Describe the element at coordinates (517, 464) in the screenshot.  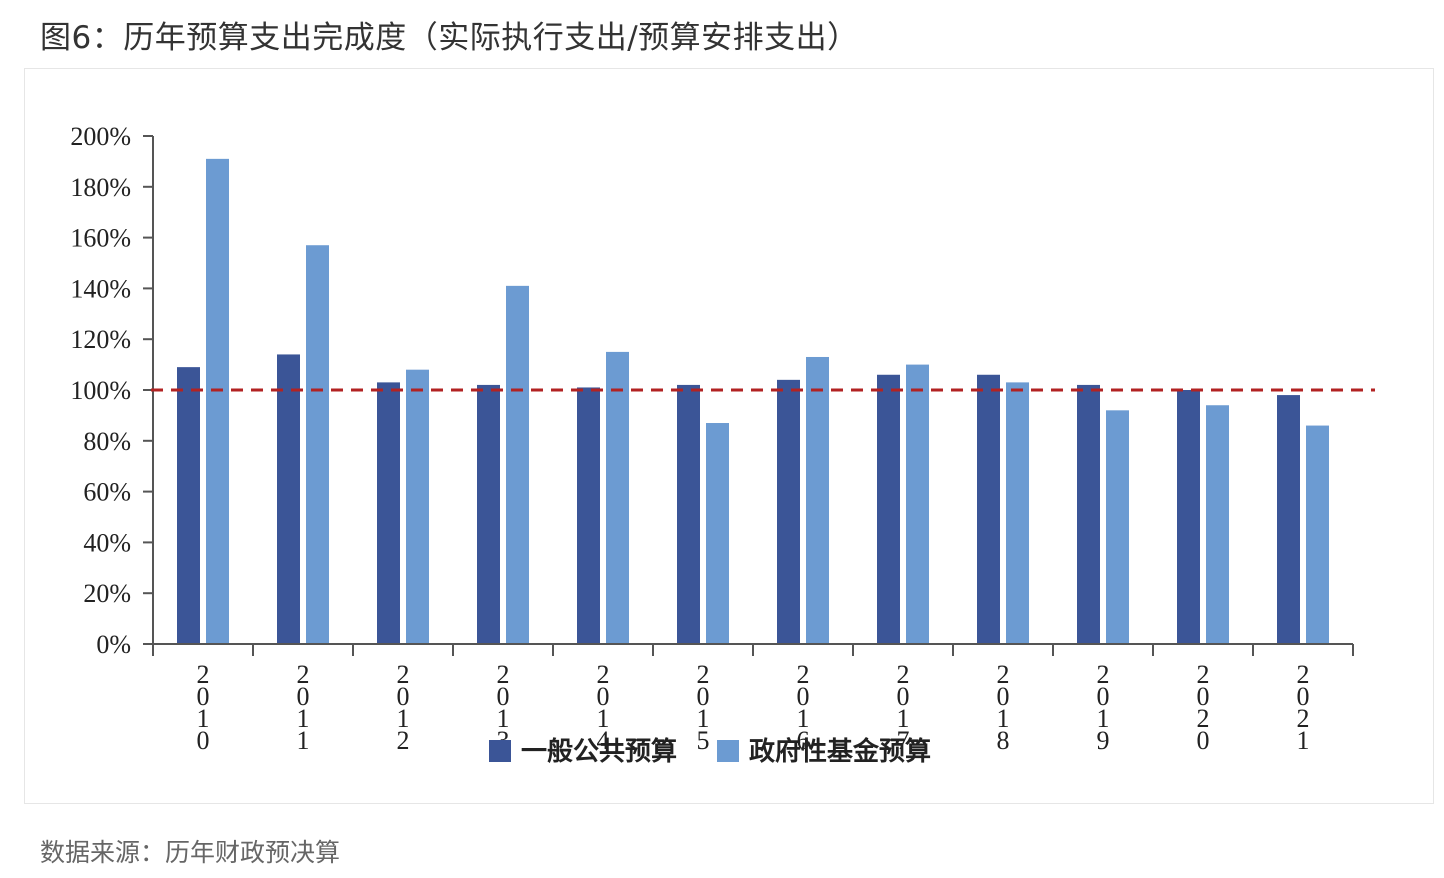
I see `bar-fund-2013` at that location.